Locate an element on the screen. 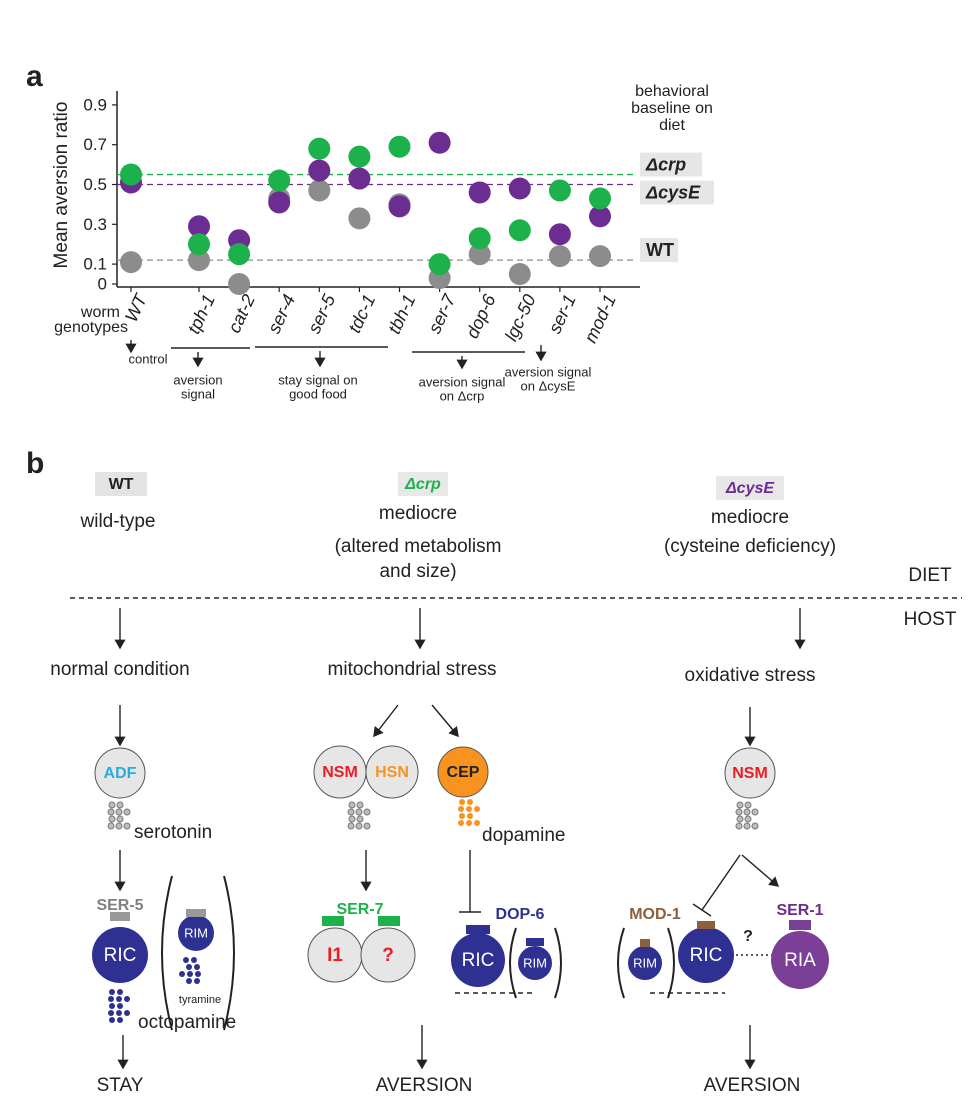 The width and height of the screenshot is (970, 1096). diet-name: ΔcysE is located at coordinates (750, 488).